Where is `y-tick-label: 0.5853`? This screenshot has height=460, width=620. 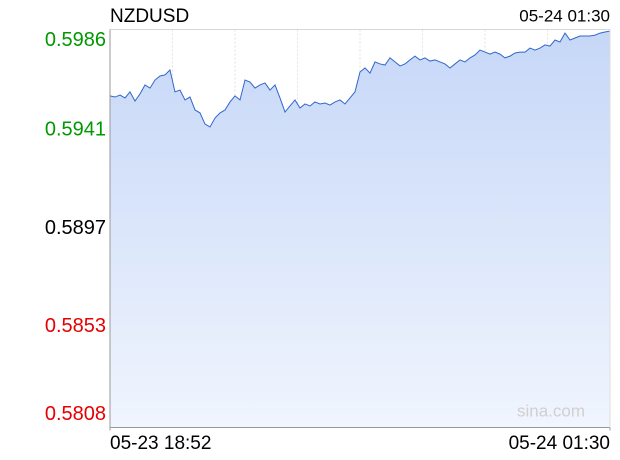
y-tick-label: 0.5853 is located at coordinates (75, 326).